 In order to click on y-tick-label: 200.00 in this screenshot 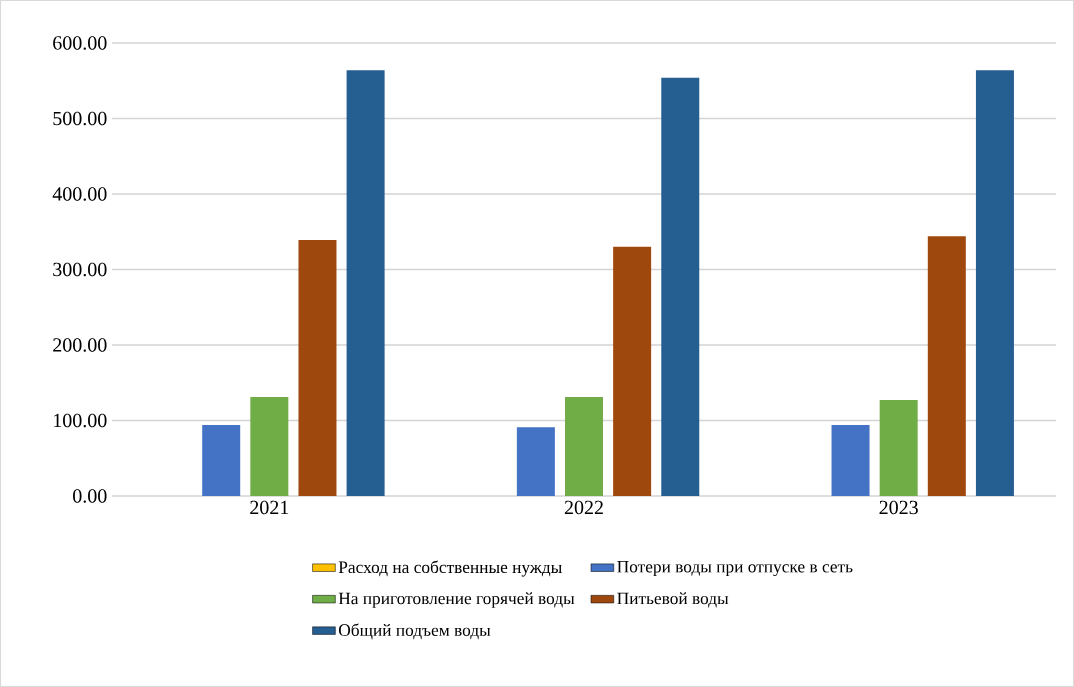, I will do `click(80, 345)`.